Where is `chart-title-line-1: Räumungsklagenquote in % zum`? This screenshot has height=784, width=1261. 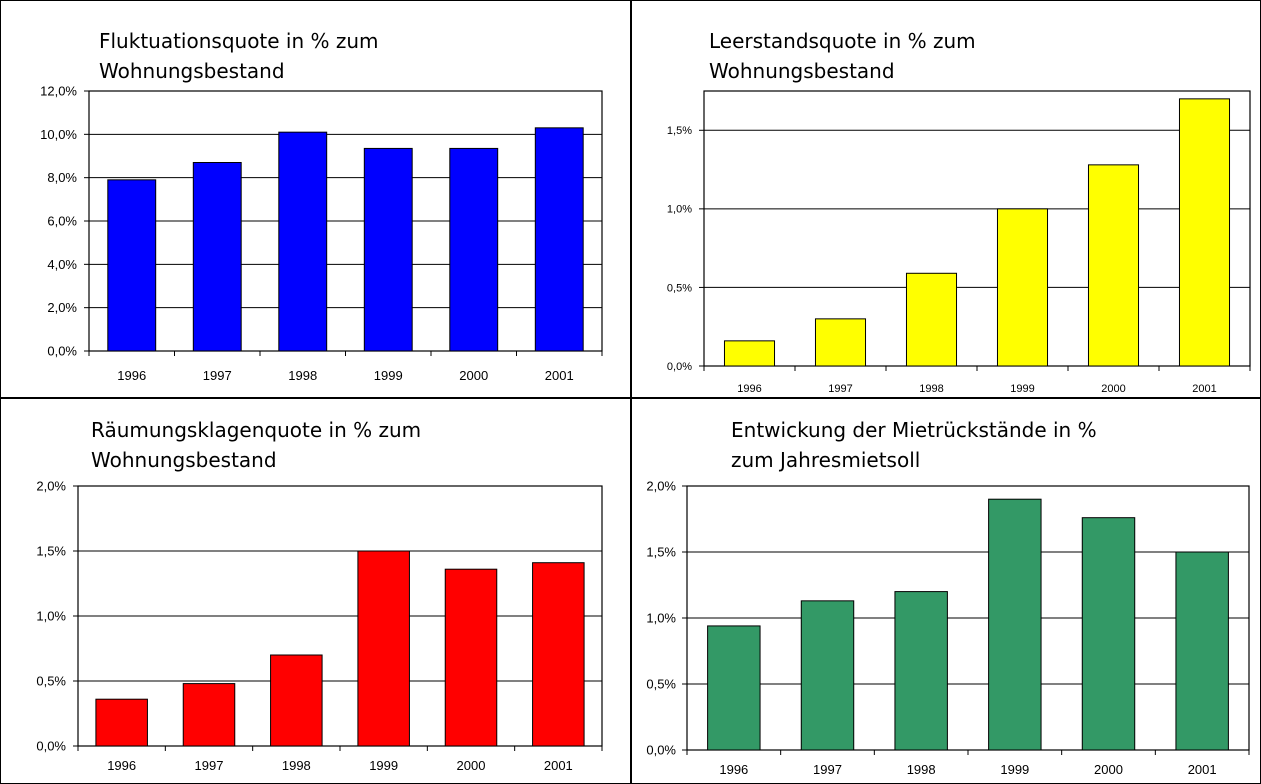 chart-title-line-1: Räumungsklagenquote in % zum is located at coordinates (256, 430).